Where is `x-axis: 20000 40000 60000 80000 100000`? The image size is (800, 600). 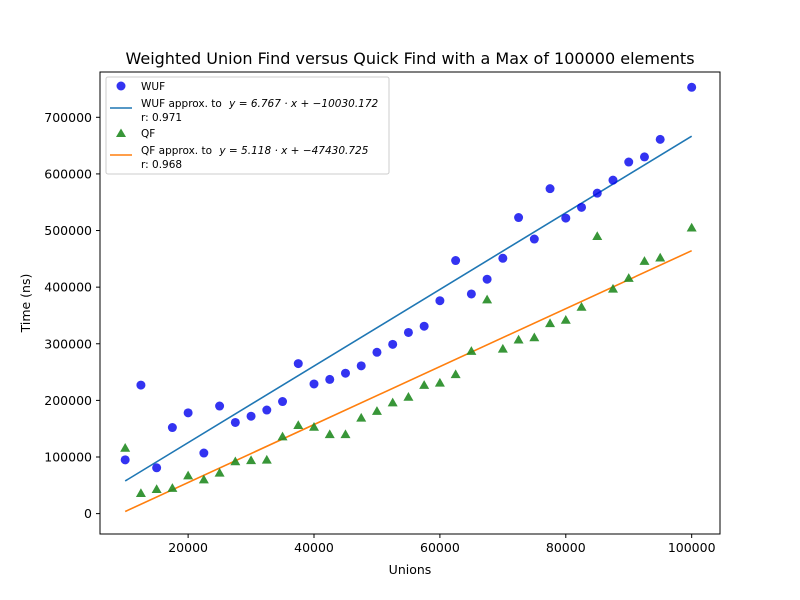
x-axis: 20000 40000 60000 80000 100000 is located at coordinates (442, 544).